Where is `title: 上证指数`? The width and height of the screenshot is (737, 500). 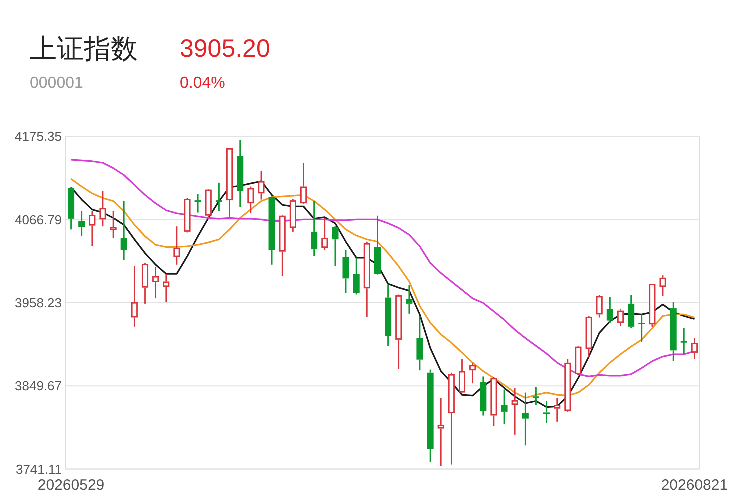
title: 上证指数 is located at coordinates (84, 49).